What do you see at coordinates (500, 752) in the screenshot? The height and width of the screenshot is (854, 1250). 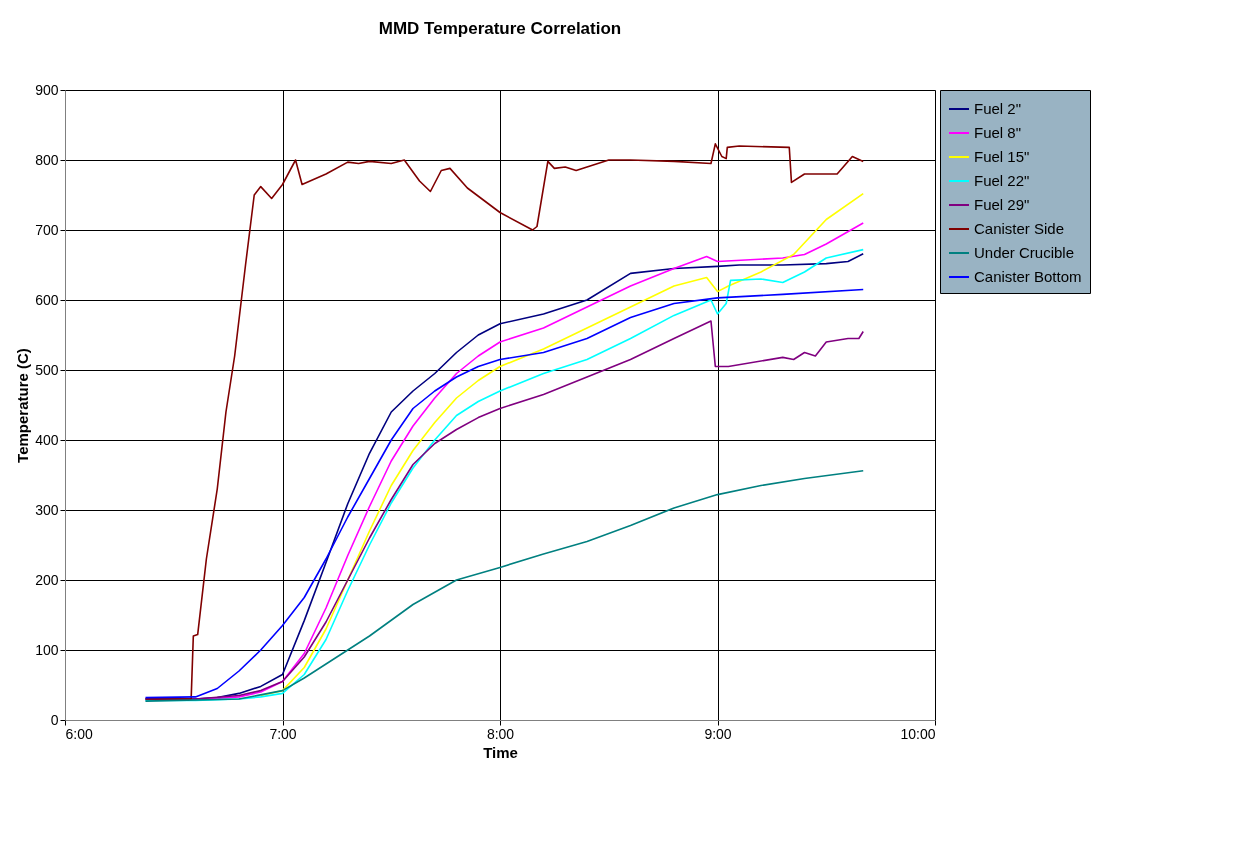 I see `x-axis-title: Time` at bounding box center [500, 752].